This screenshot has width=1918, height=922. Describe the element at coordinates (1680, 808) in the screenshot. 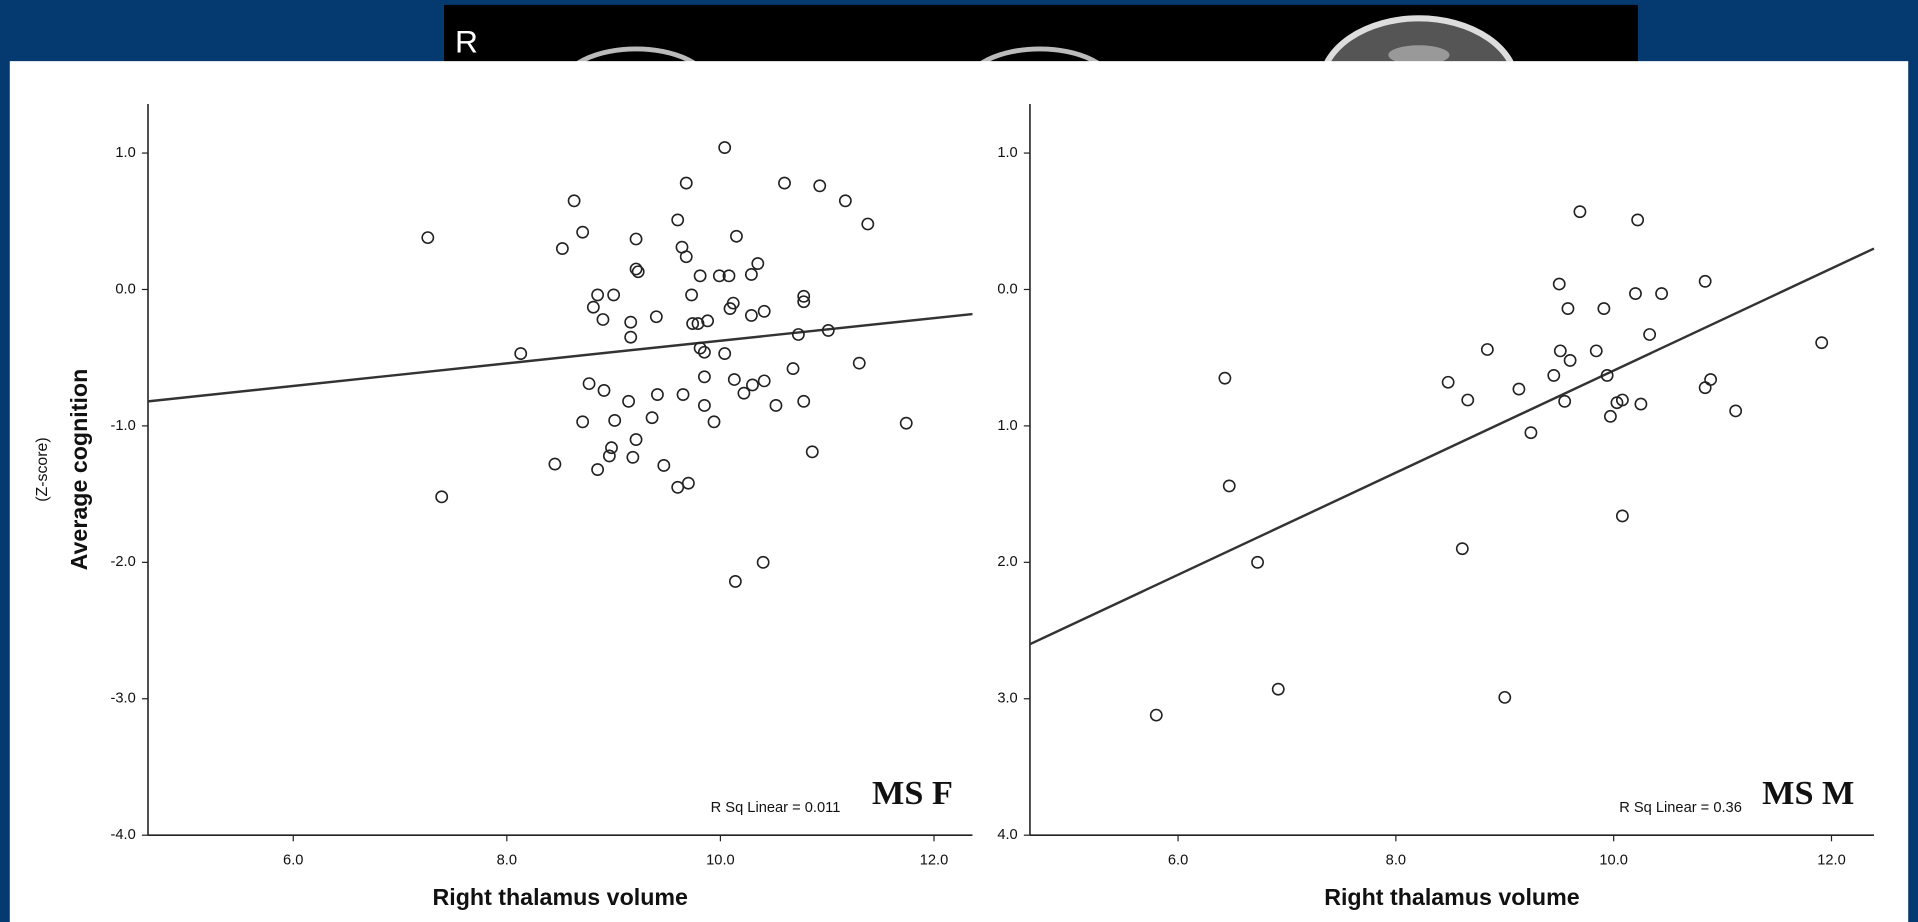

I see `r-squared-annotation: R Sq Linear = 0.36` at that location.